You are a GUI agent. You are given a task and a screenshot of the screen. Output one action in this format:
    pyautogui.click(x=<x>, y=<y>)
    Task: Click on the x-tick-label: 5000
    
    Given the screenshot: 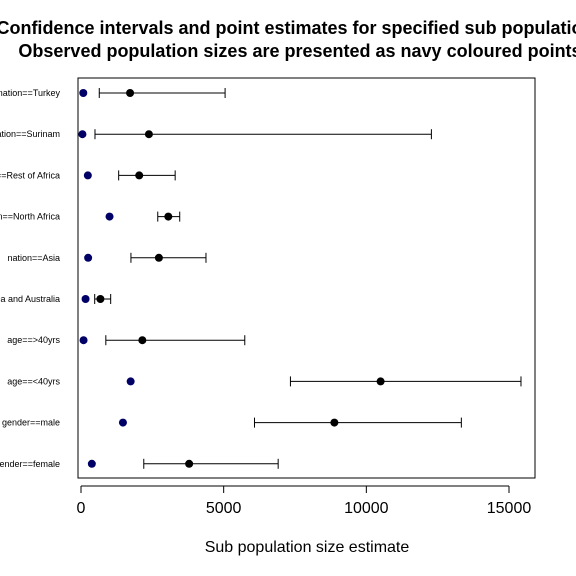 What is the action you would take?
    pyautogui.click(x=224, y=508)
    